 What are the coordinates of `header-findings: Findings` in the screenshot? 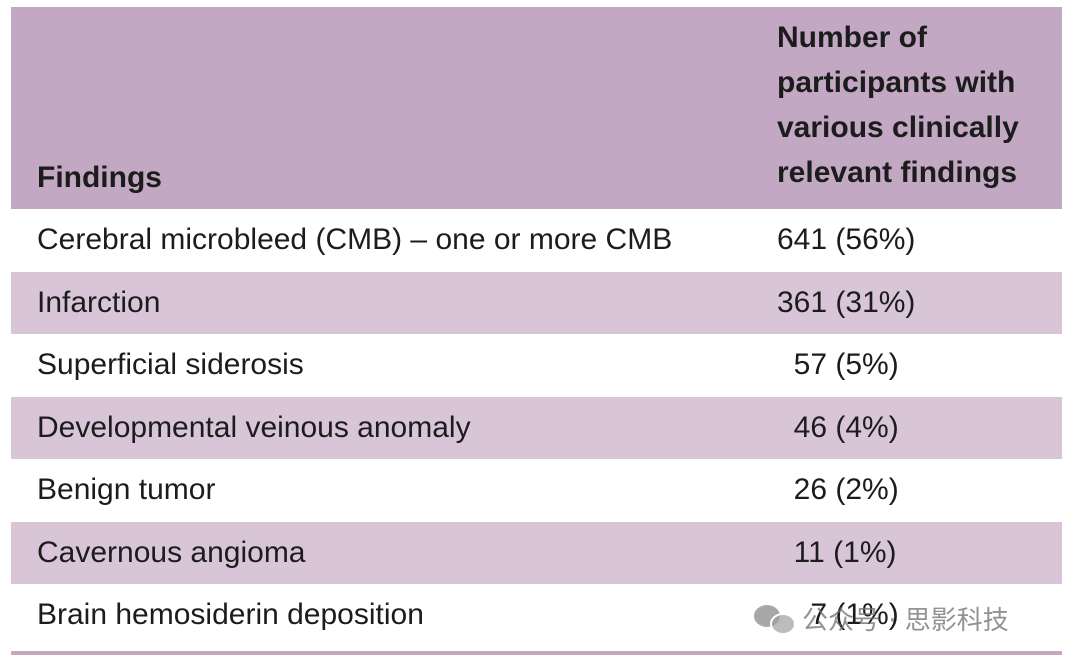 It's located at (99, 177).